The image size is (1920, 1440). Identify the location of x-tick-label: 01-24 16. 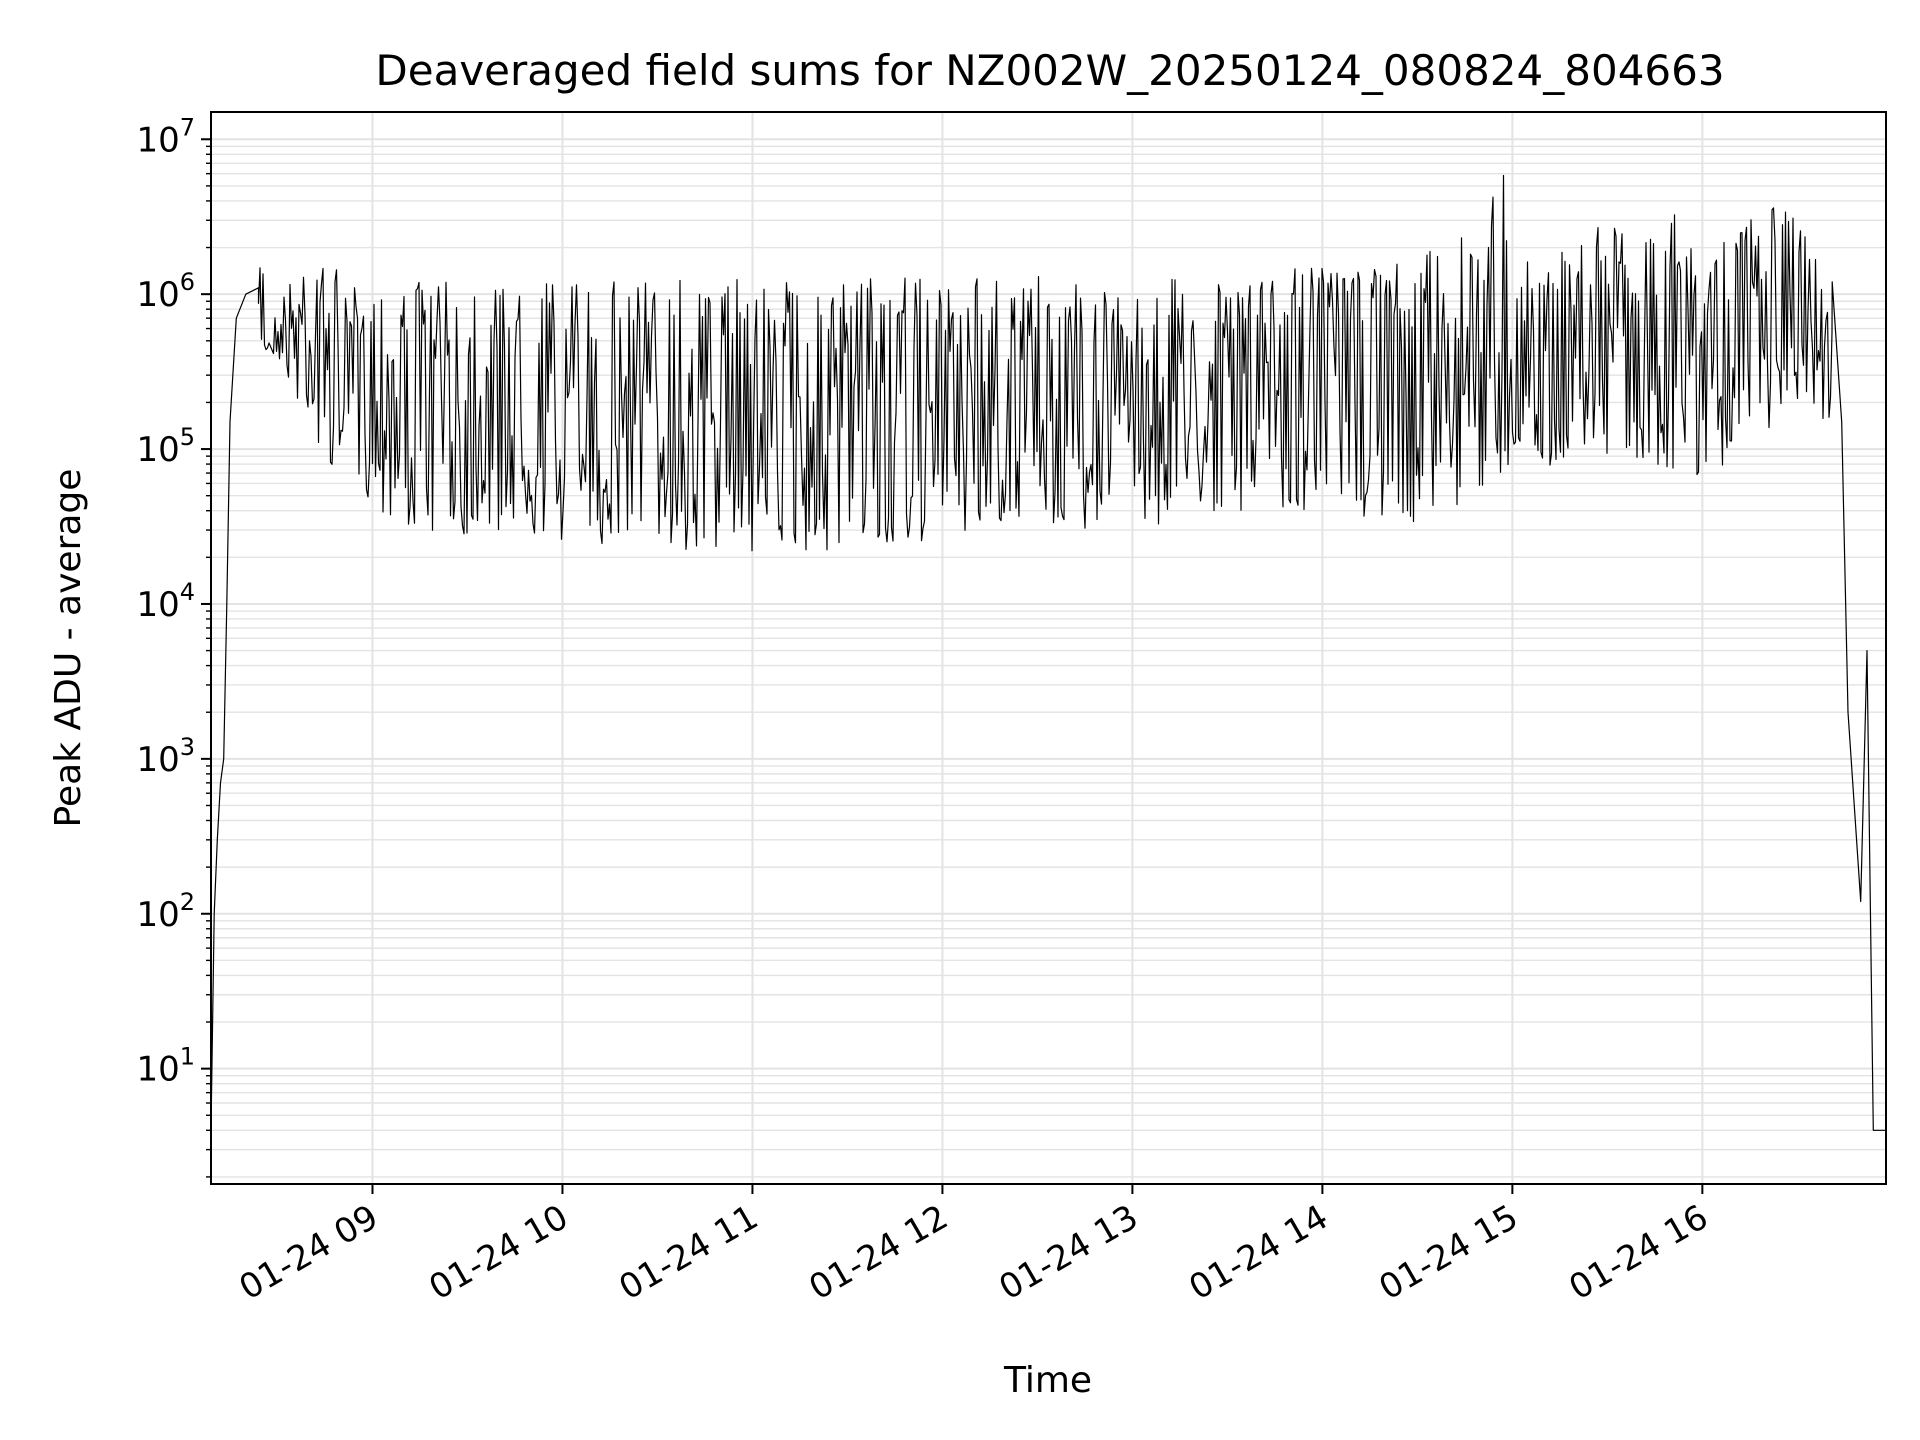
(1638, 1252).